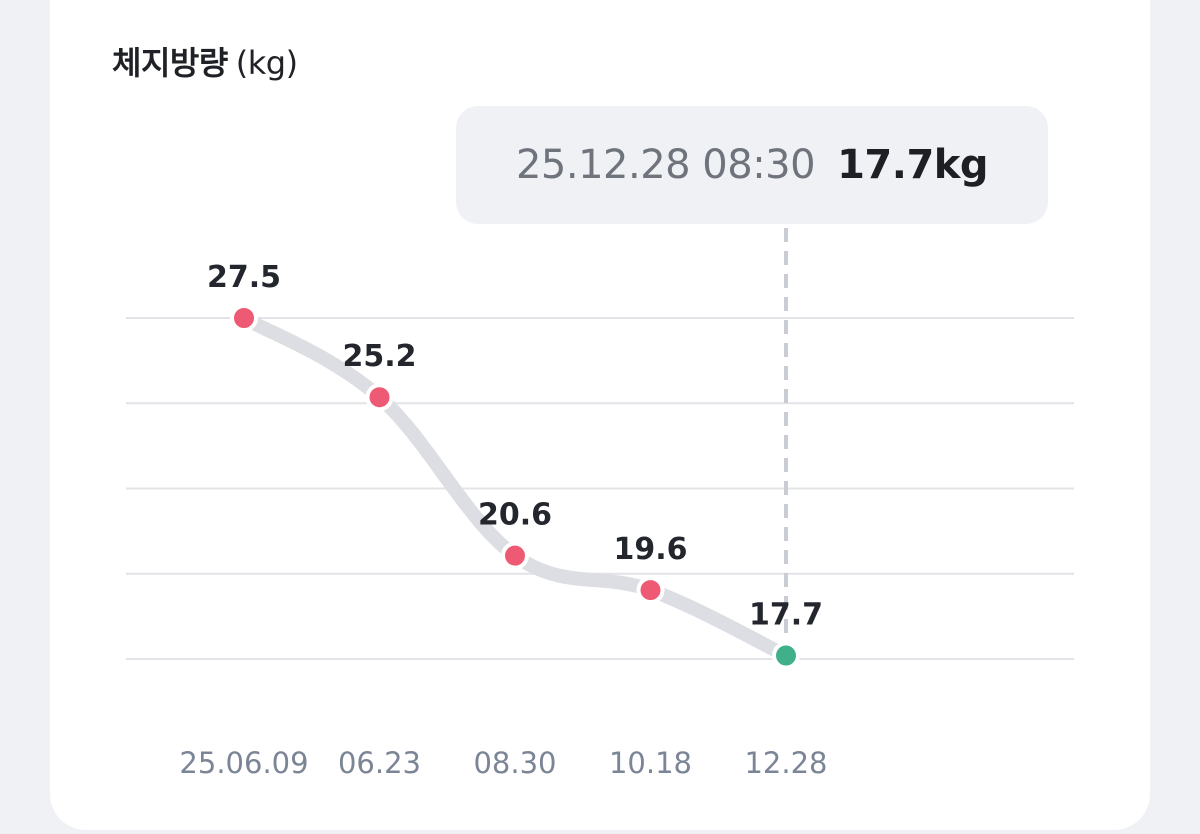 The width and height of the screenshot is (1200, 834). Describe the element at coordinates (913, 165) in the screenshot. I see `tooltip-value: 17.7kg` at that location.